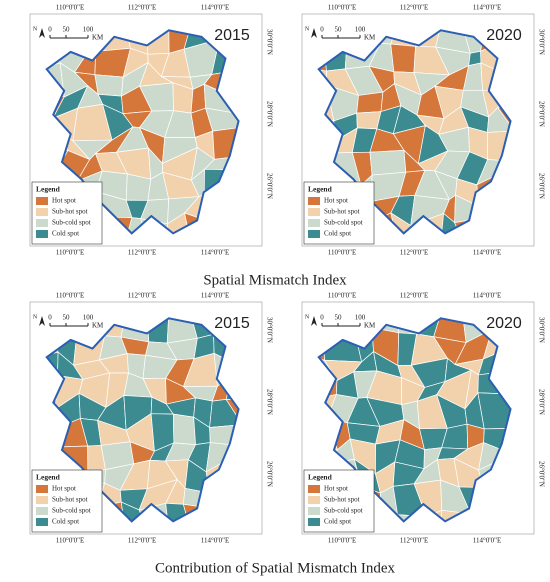 Image resolution: width=550 pixels, height=582 pixels. Describe the element at coordinates (504, 323) in the screenshot. I see `year-label: 2020` at that location.